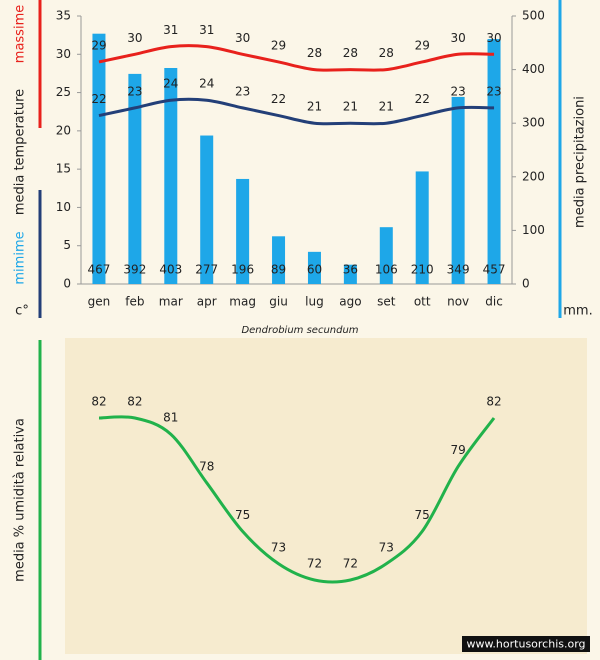 The image size is (600, 660). What do you see at coordinates (577, 311) in the screenshot?
I see `y2-unit: mm.` at bounding box center [577, 311].